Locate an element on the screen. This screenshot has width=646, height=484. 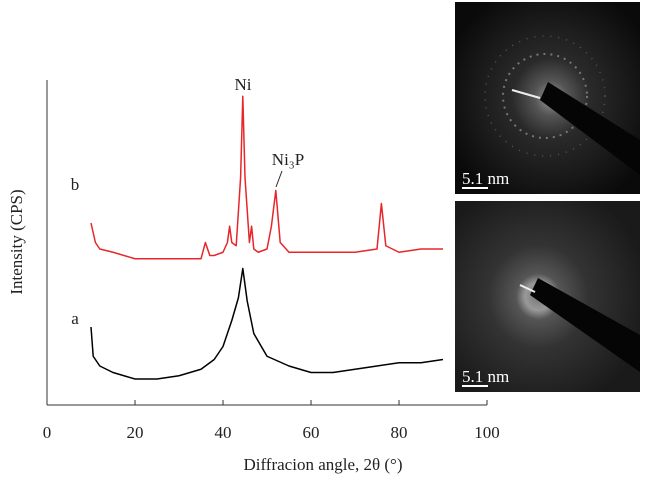
x-tick-label: 80 is located at coordinates (399, 432).